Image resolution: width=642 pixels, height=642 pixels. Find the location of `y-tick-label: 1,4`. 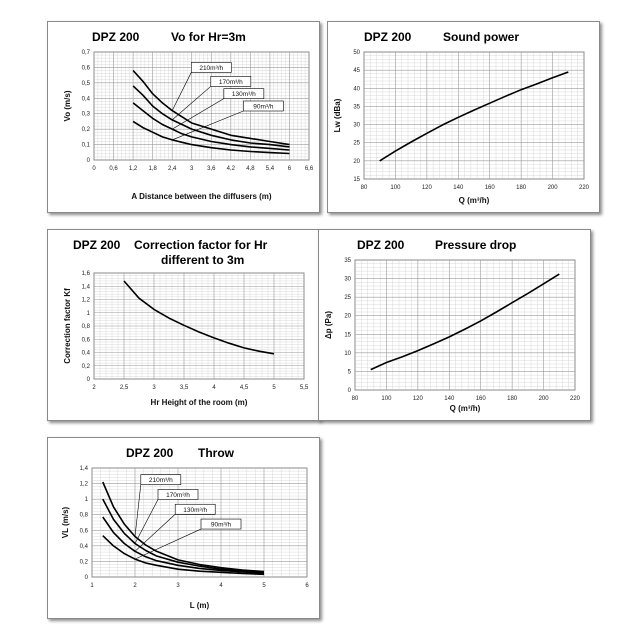

y-tick-label: 1,4 is located at coordinates (86, 287).